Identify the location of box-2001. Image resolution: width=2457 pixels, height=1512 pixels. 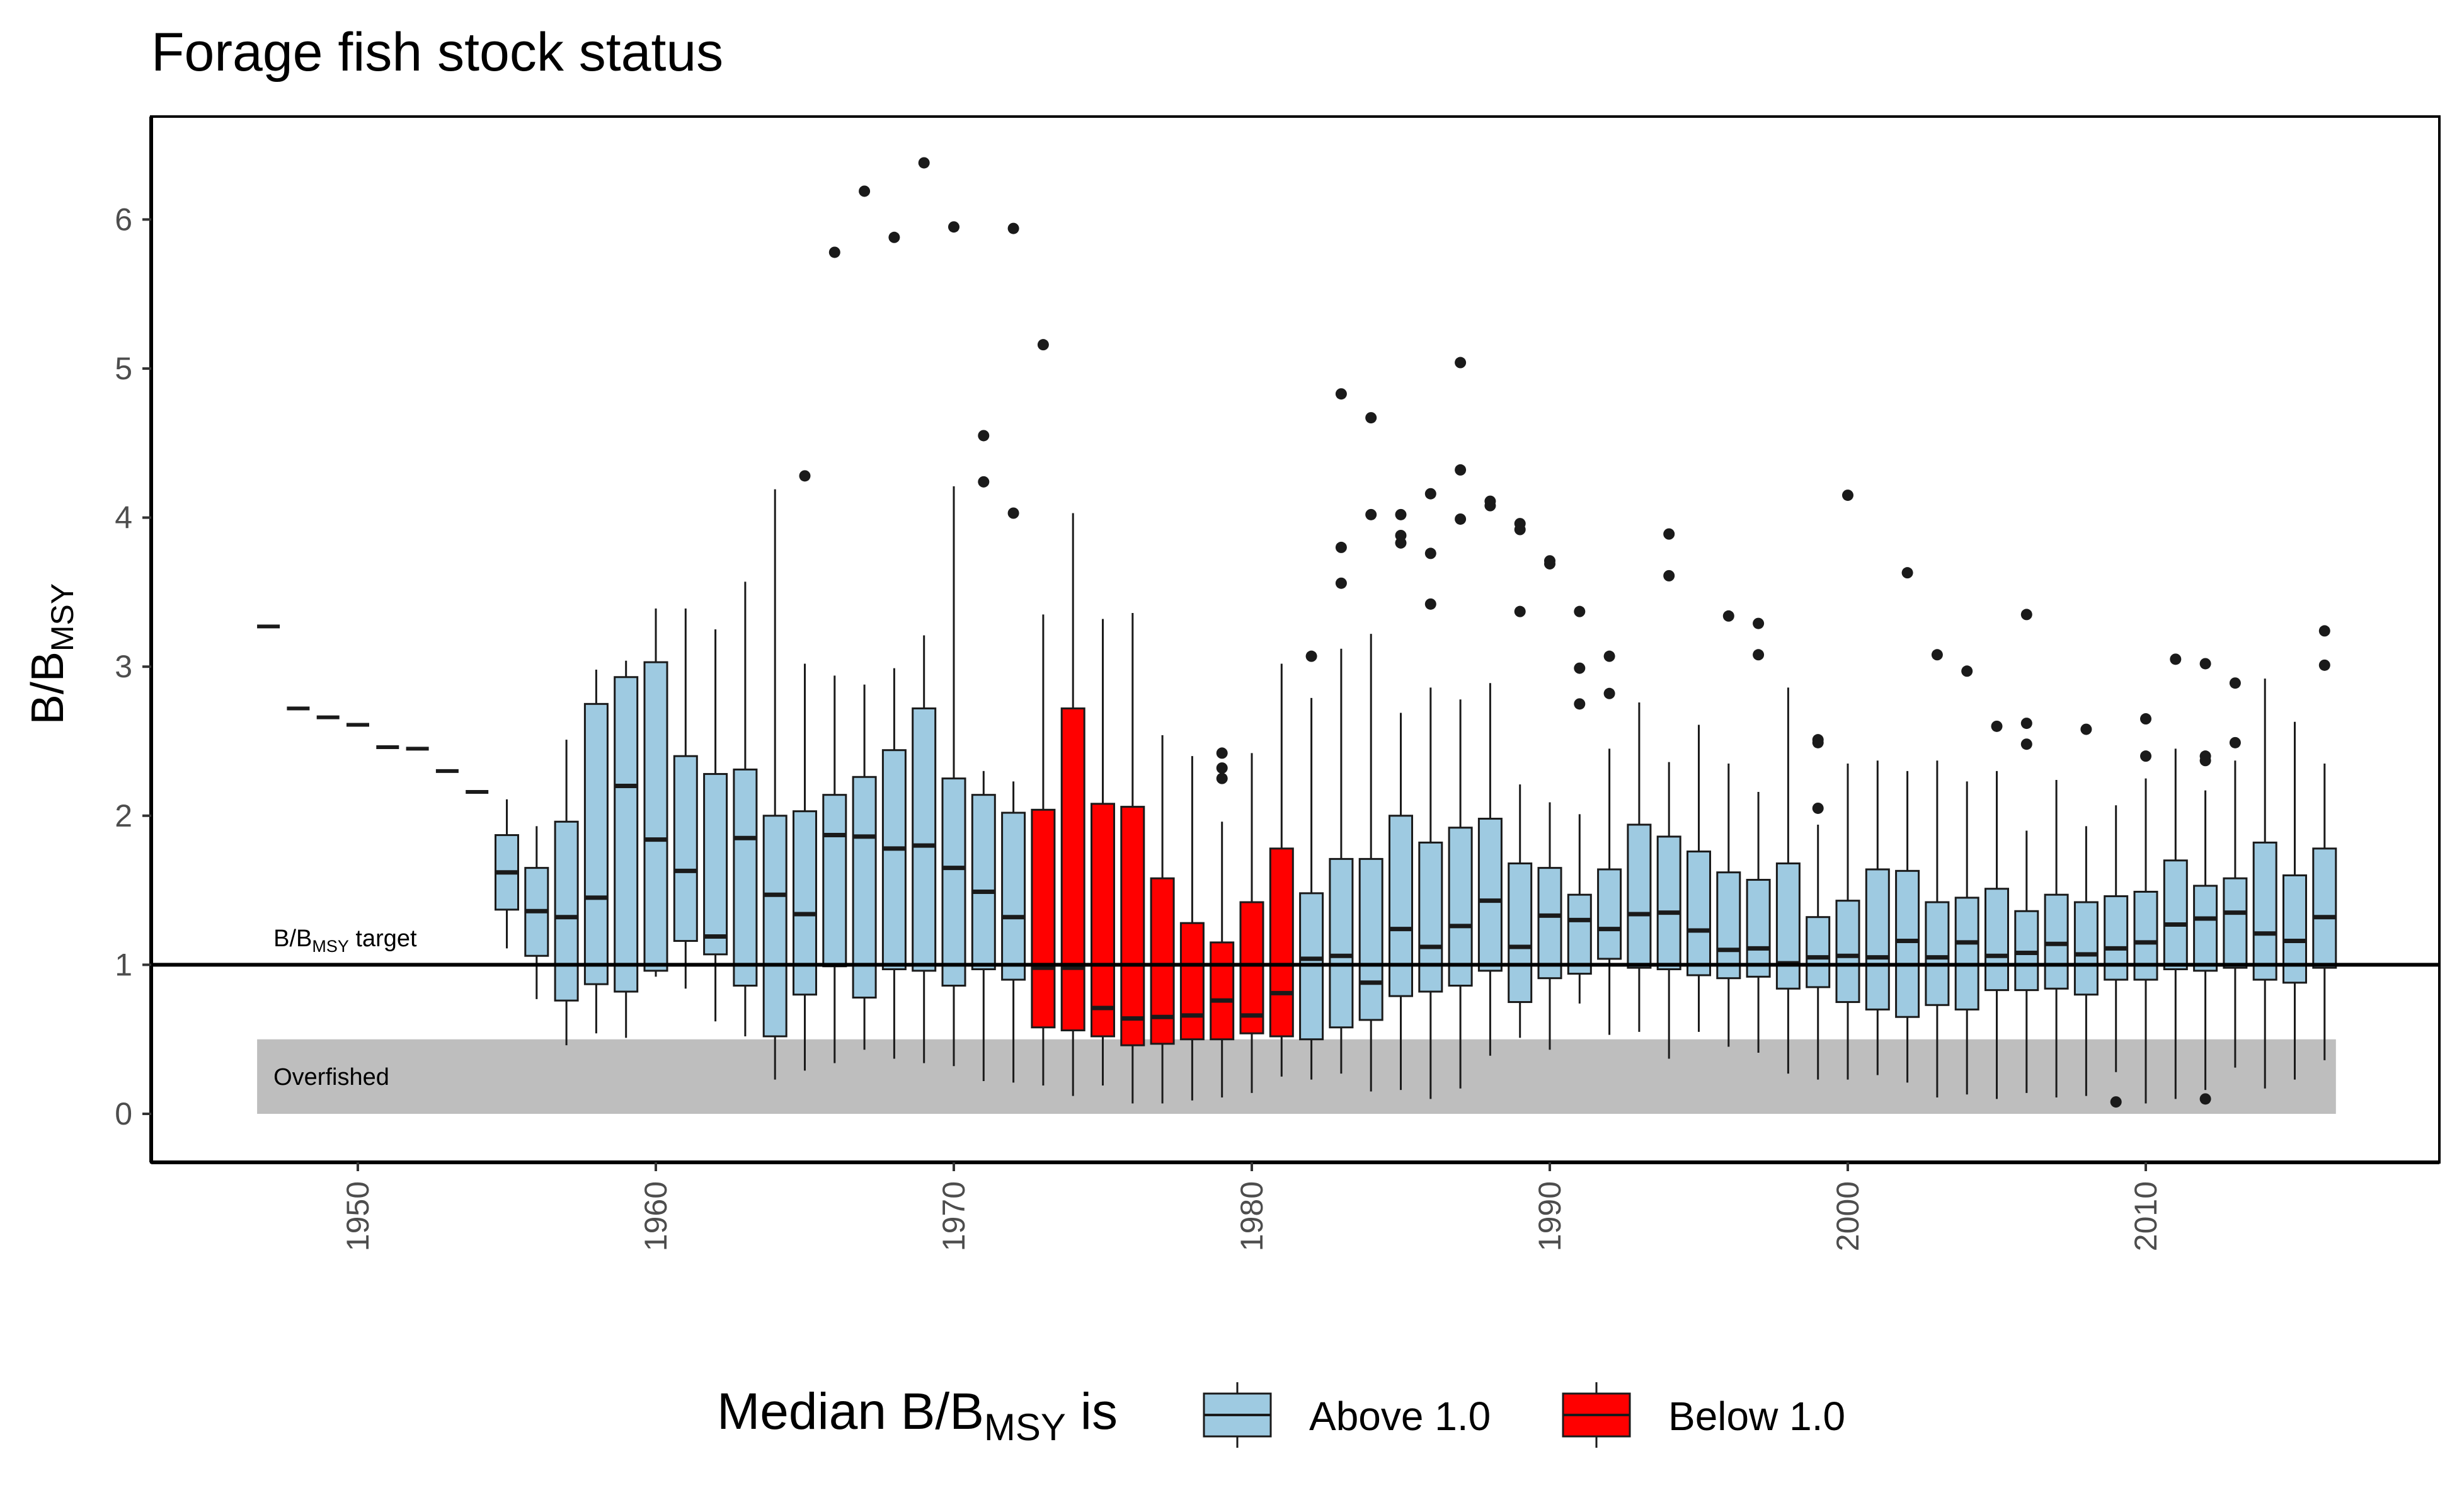
(1877, 917).